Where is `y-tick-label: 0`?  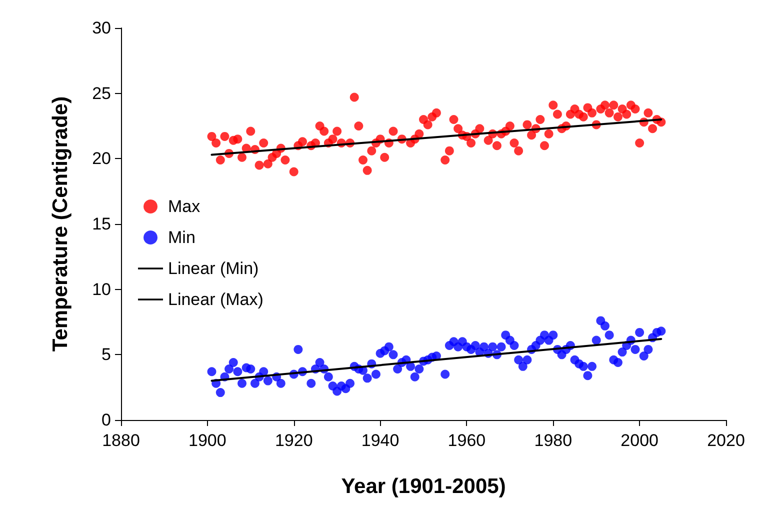 y-tick-label: 0 is located at coordinates (106, 420).